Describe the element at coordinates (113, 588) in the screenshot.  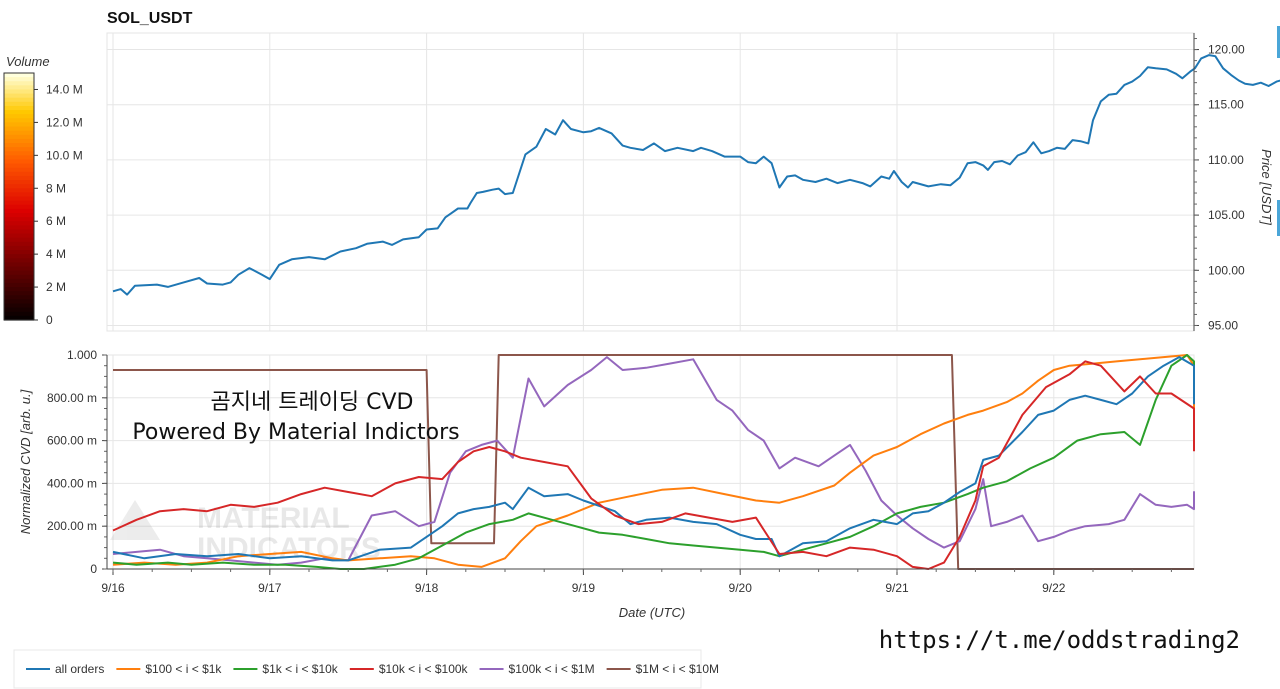
I see `cvd-x-tick-label: 9/16` at that location.